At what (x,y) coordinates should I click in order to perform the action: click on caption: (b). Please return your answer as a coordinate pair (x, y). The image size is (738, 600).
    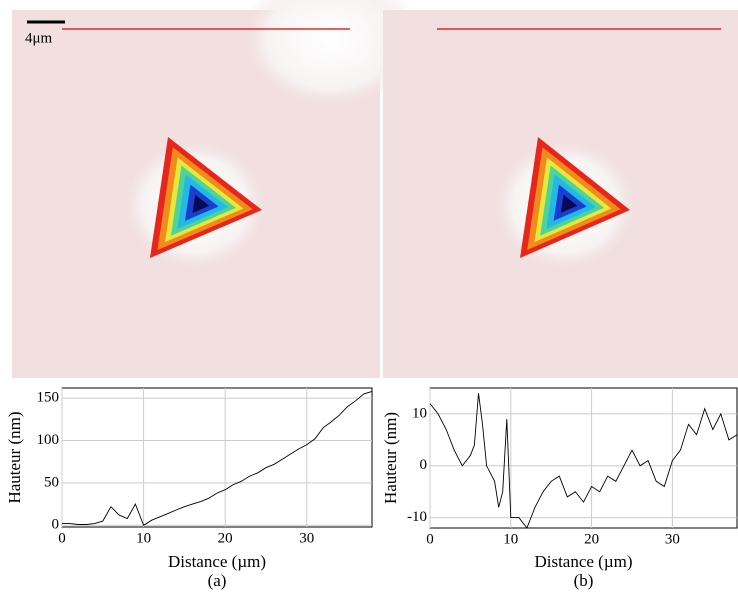
    Looking at the image, I should click on (584, 580).